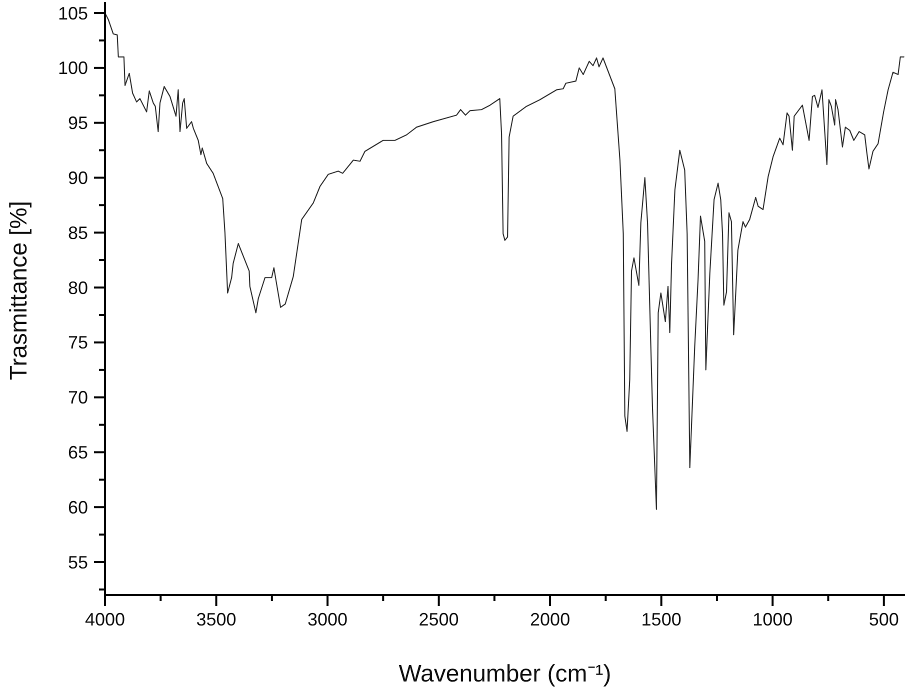  I want to click on y-tick-label: 65, so click(78, 452).